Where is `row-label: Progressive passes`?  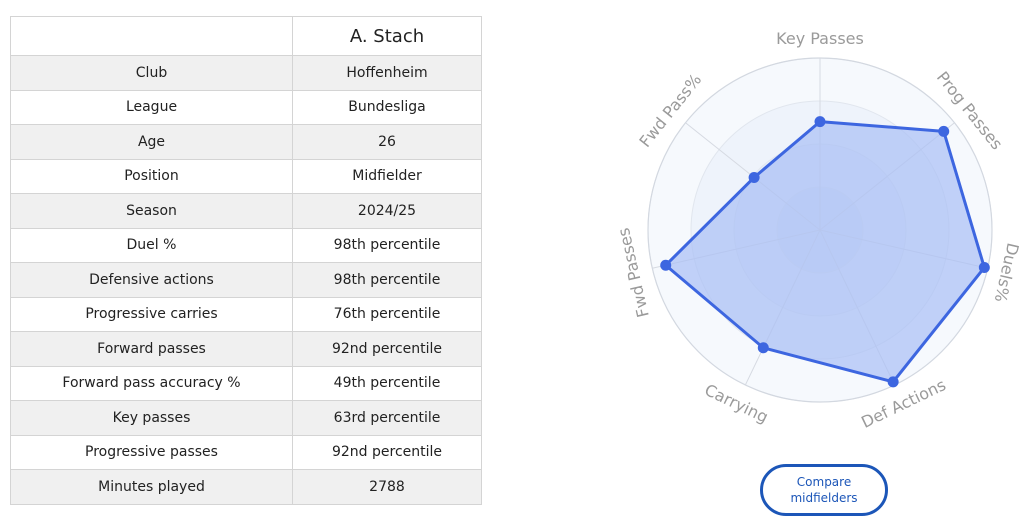
row-label: Progressive passes is located at coordinates (151, 452).